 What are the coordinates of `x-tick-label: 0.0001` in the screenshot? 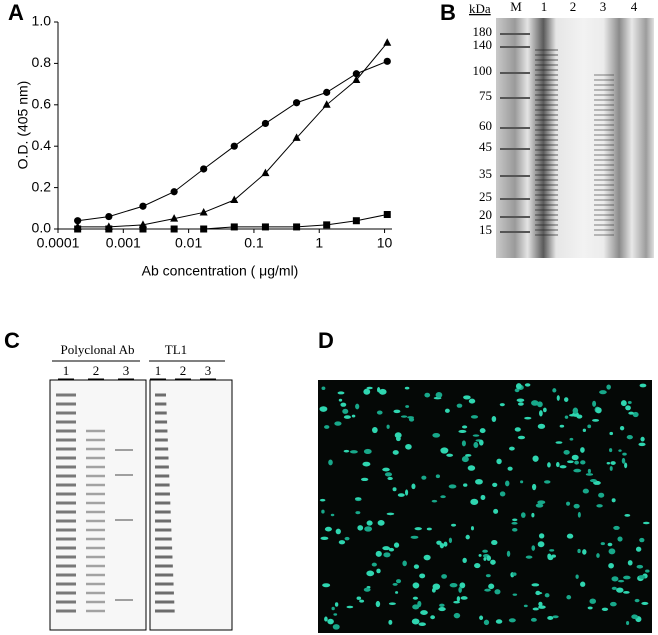 It's located at (58, 243).